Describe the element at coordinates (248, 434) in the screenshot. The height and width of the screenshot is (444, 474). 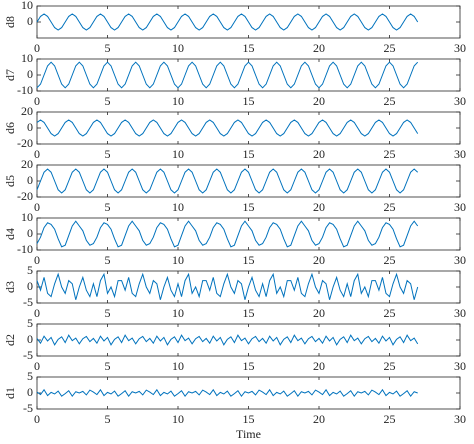
I see `x-axis-label: Time` at that location.